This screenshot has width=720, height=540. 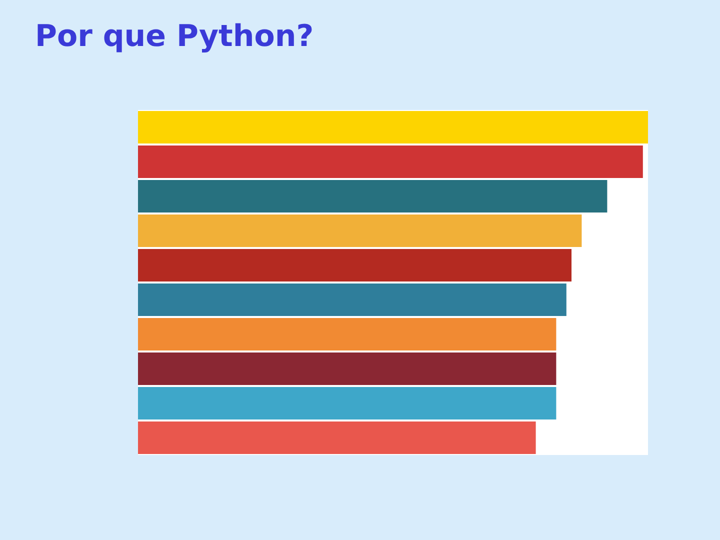 What do you see at coordinates (174, 36) in the screenshot?
I see `chart-title: Por que Python?` at bounding box center [174, 36].